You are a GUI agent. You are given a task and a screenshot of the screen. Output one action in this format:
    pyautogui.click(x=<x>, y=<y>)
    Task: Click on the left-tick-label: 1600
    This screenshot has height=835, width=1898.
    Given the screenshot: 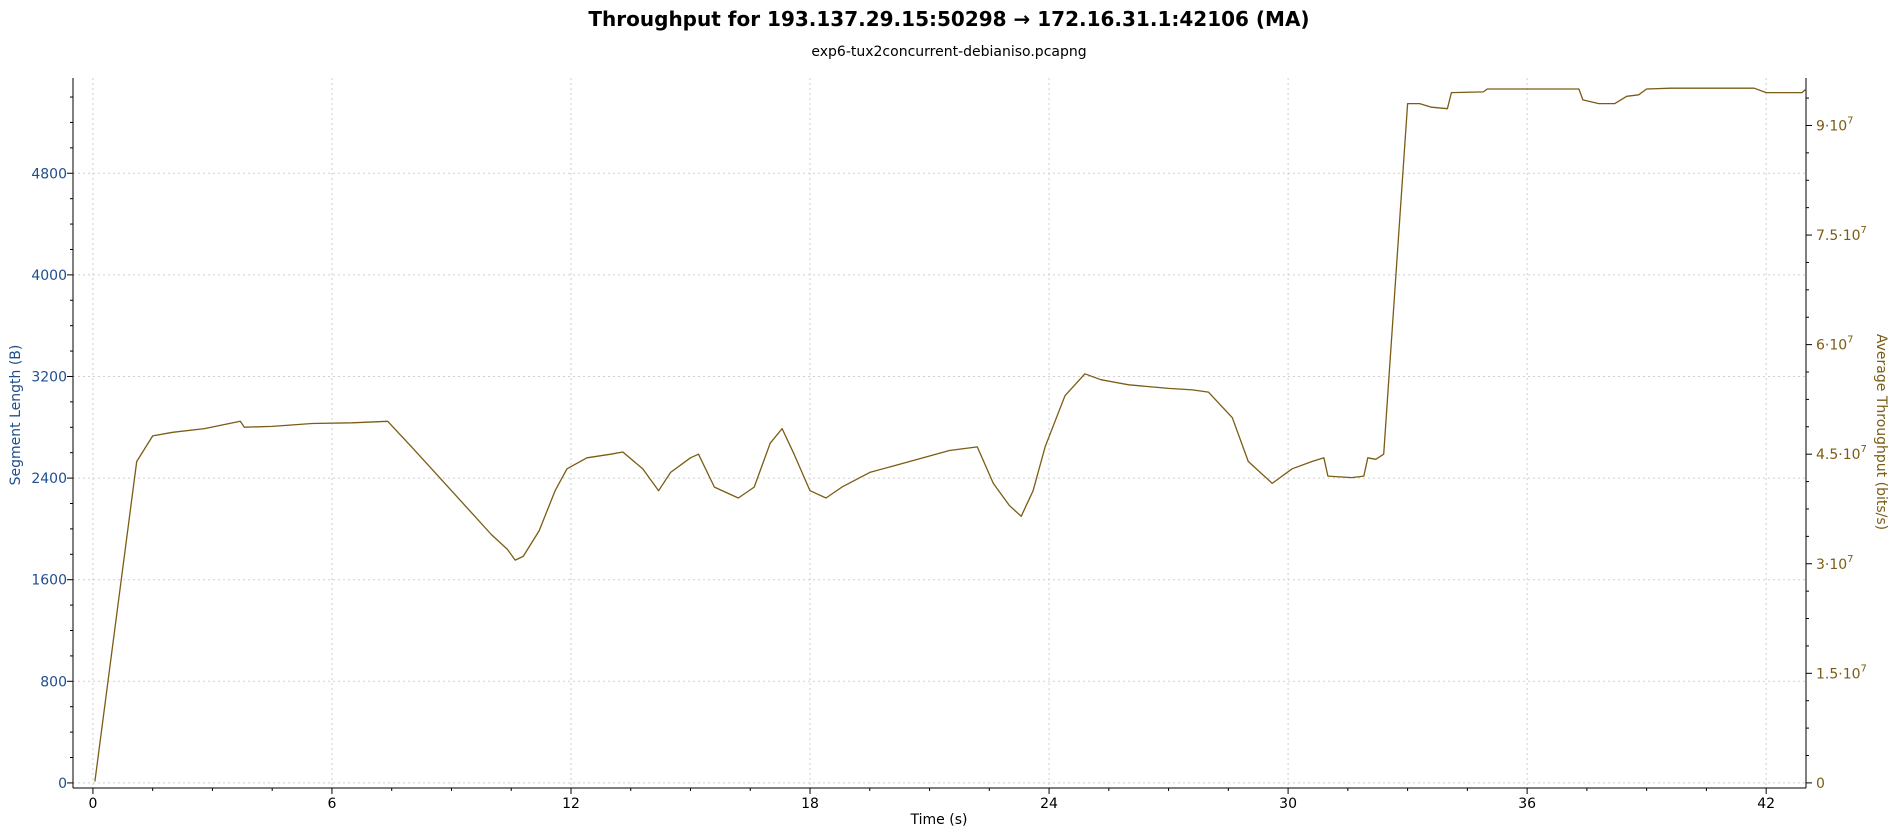 What is the action you would take?
    pyautogui.click(x=49, y=581)
    